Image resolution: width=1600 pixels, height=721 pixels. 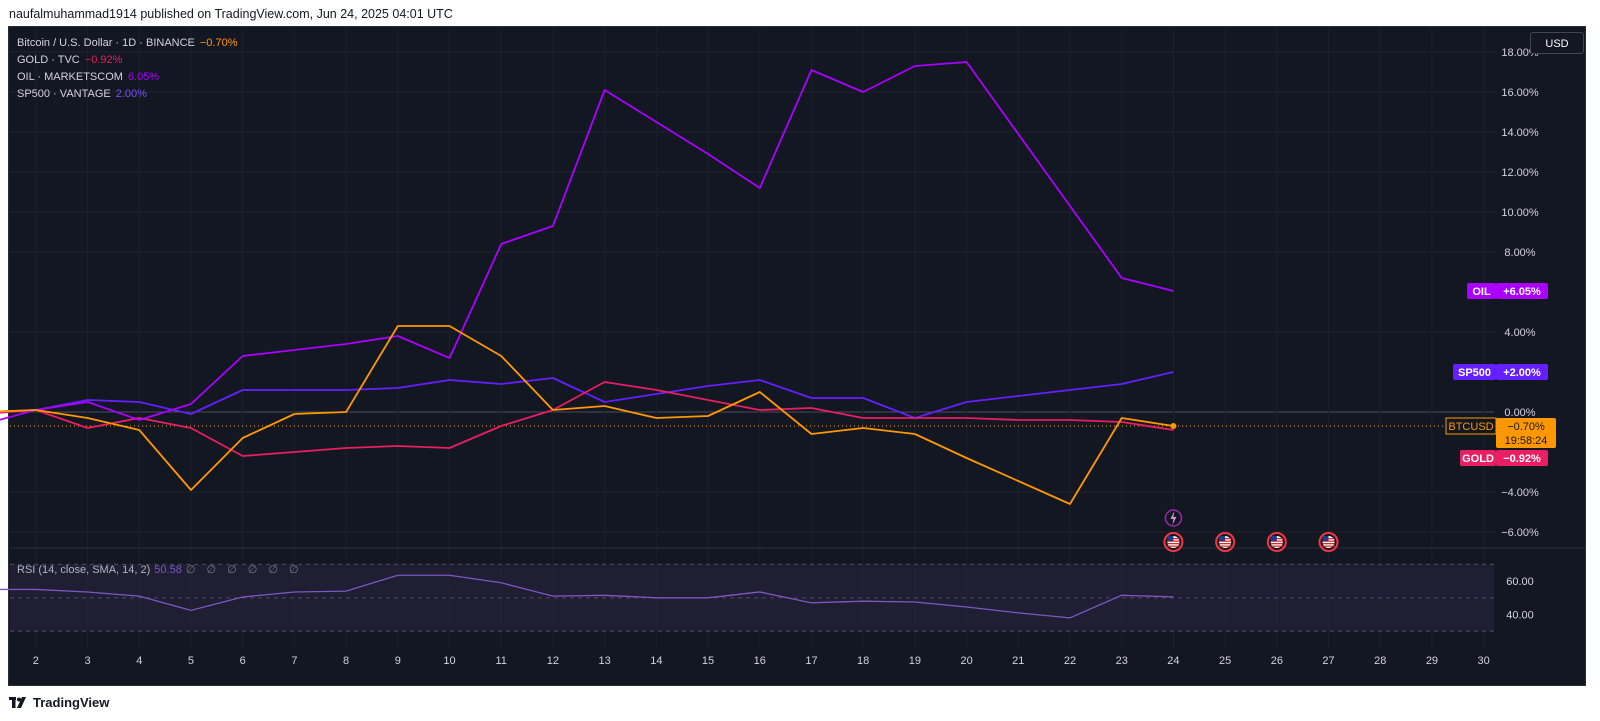 What do you see at coordinates (553, 661) in the screenshot?
I see `x-tick-label: 12` at bounding box center [553, 661].